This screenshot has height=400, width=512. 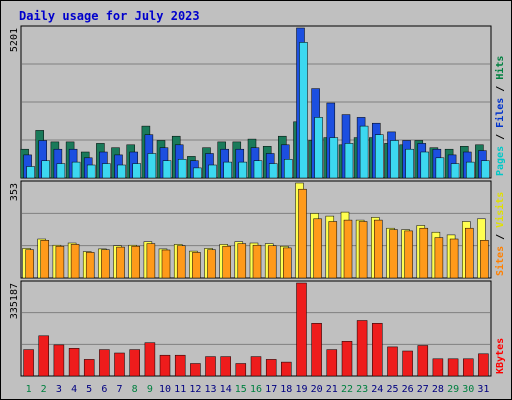 I want to click on x-tick-label-5: 5, so click(x=89, y=389).